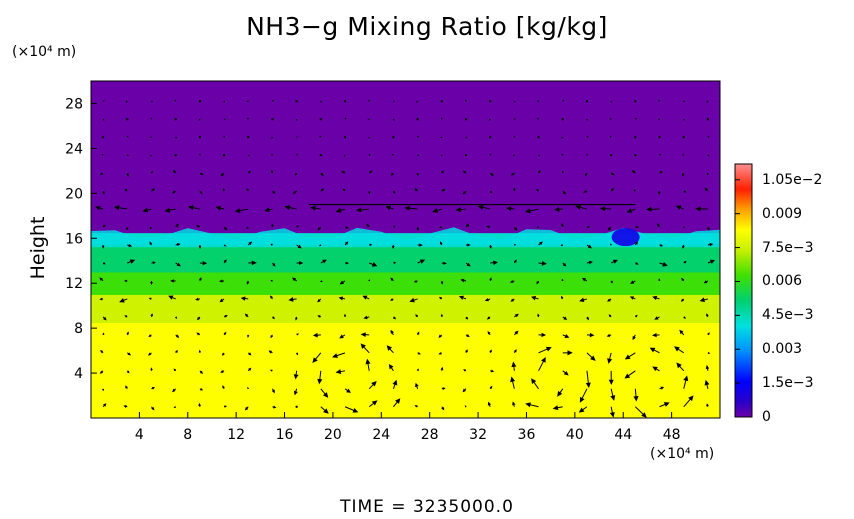  What do you see at coordinates (737, 298) in the screenshot?
I see `colorbar-ticks` at bounding box center [737, 298].